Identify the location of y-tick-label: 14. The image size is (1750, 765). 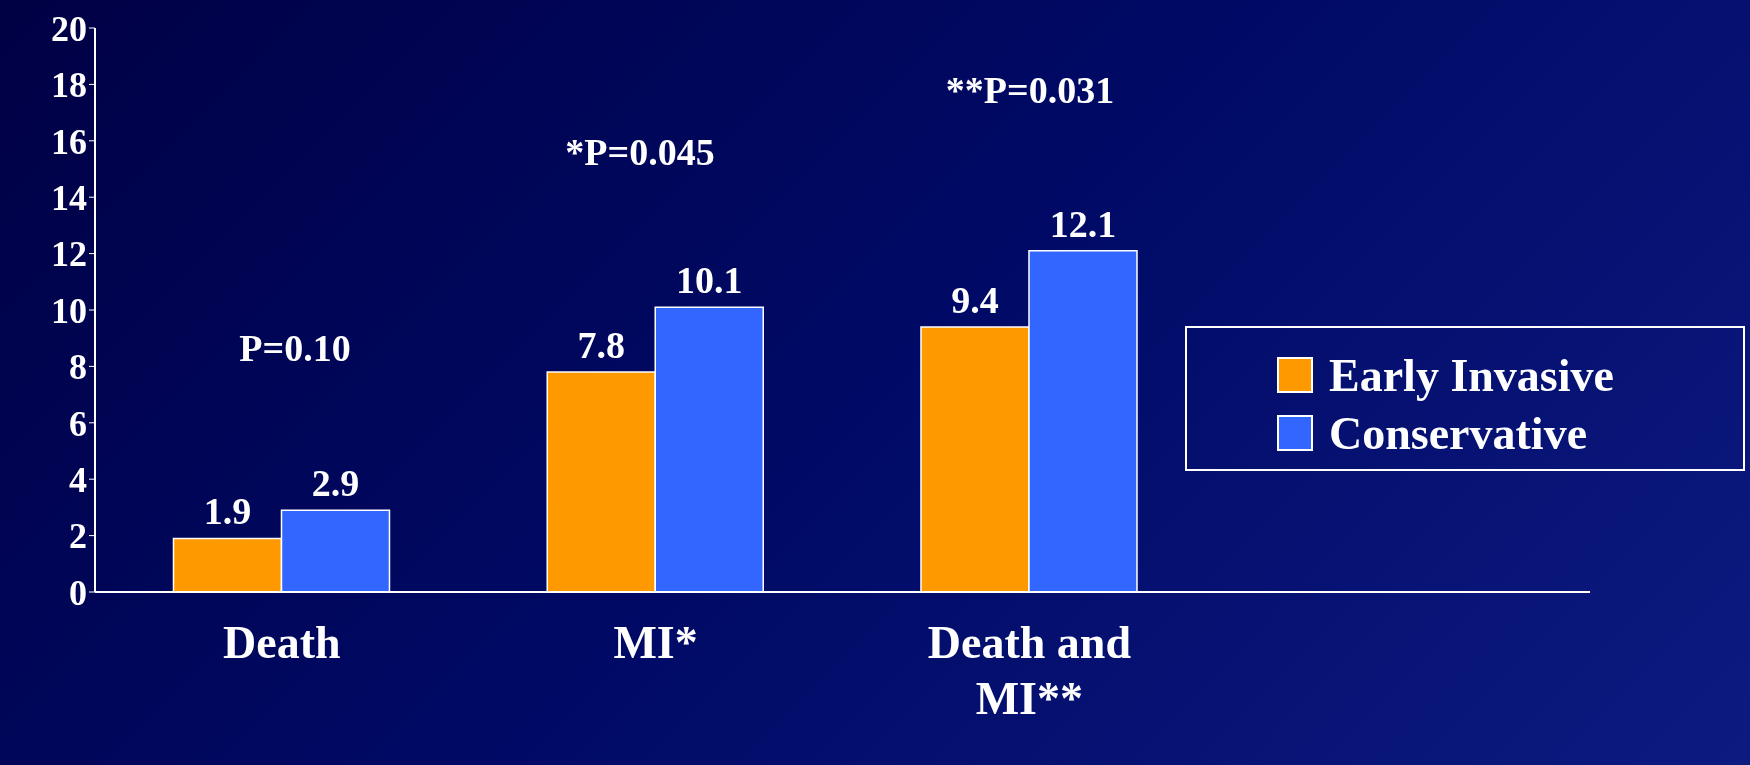
(69, 197).